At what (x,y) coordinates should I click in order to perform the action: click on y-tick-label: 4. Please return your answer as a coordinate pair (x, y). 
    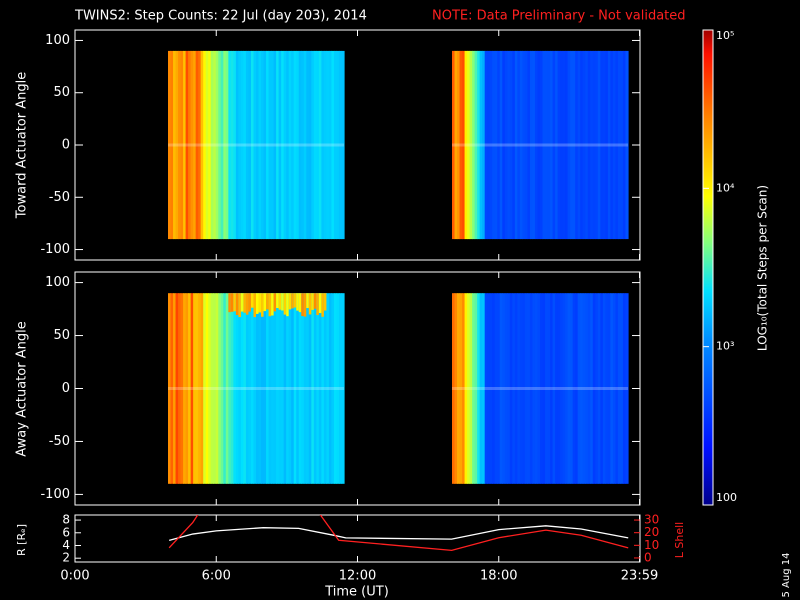
    Looking at the image, I should click on (66, 545).